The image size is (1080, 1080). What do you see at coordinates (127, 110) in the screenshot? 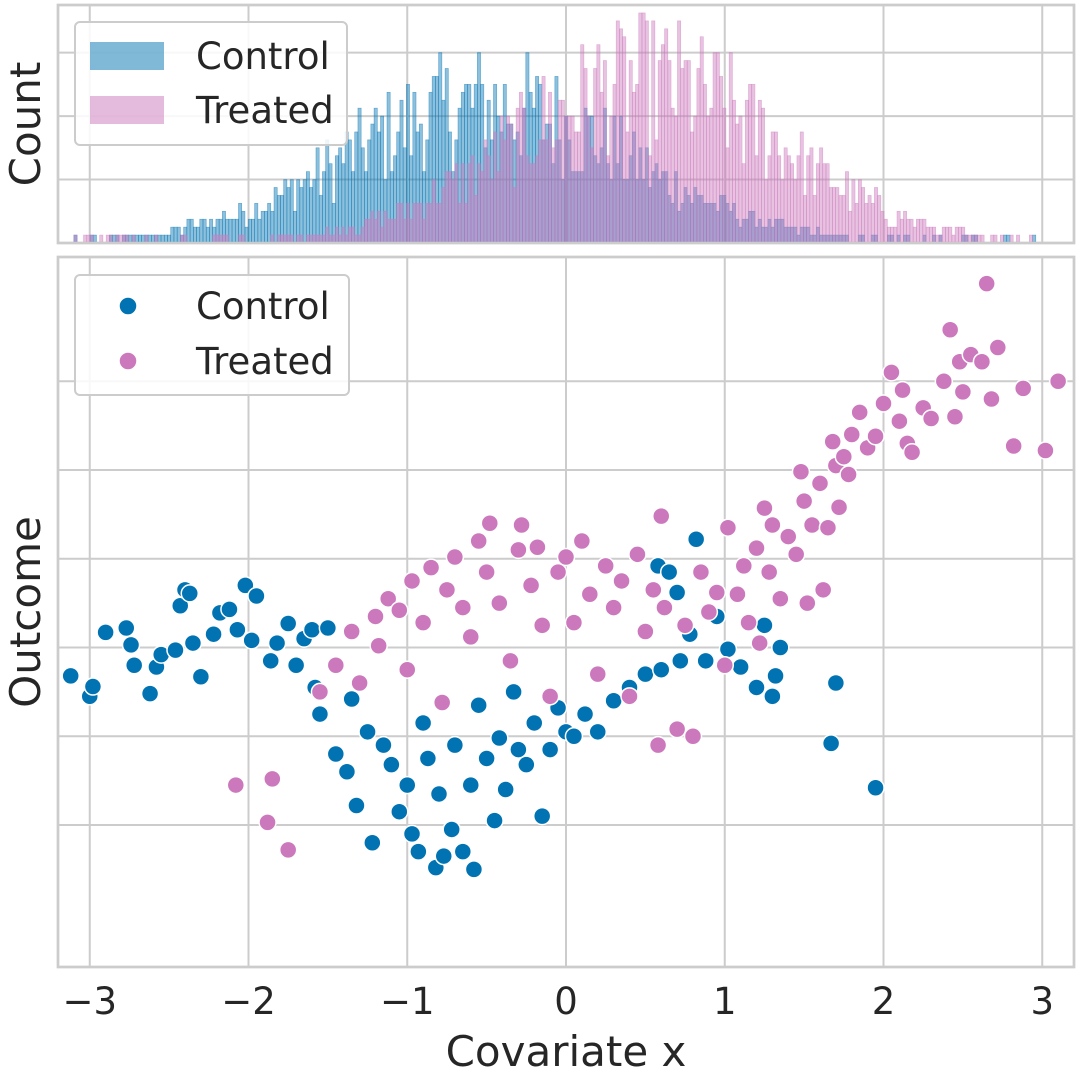
I see `histogram-legend-swatch-treated` at bounding box center [127, 110].